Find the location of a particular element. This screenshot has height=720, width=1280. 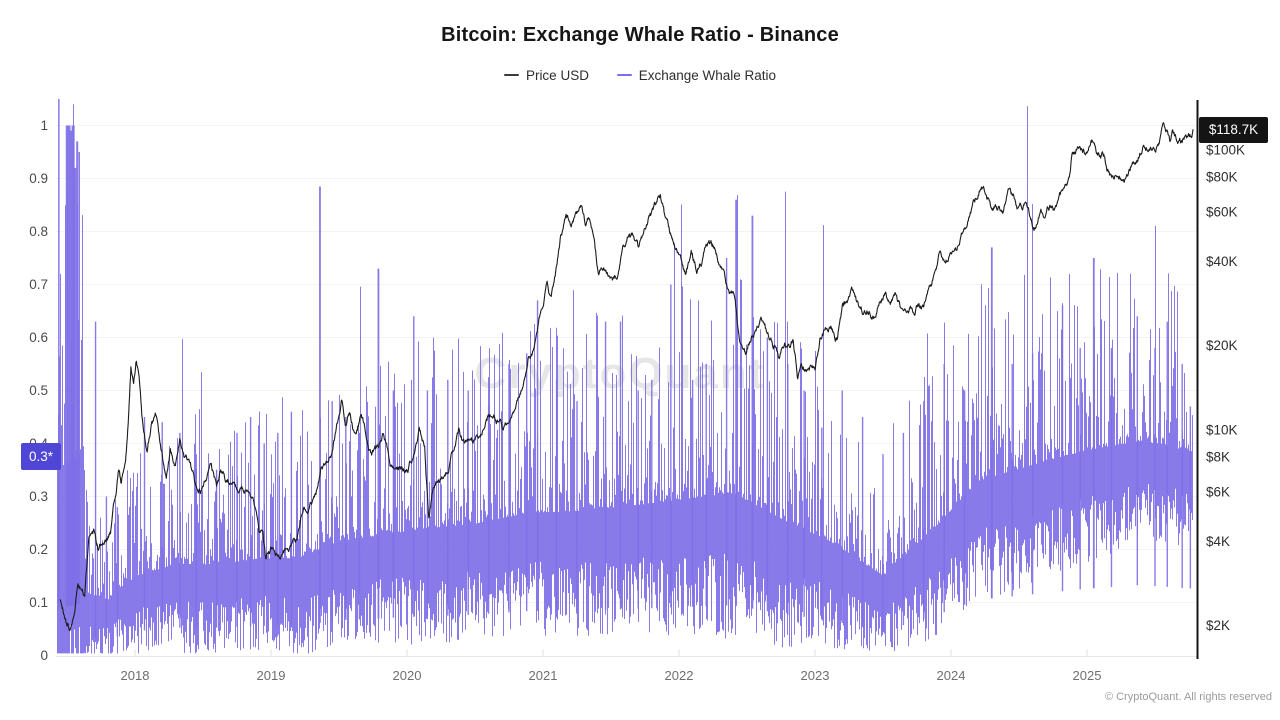

left-axis-tick-label: 0.5 is located at coordinates (38, 390).